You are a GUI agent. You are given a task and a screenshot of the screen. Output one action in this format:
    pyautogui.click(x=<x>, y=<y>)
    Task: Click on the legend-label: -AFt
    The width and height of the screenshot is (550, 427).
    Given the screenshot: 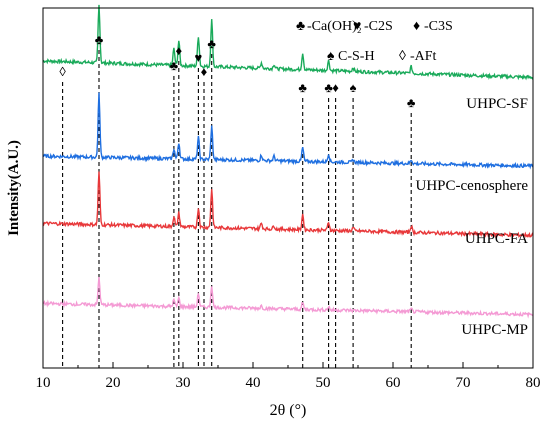 What is the action you would take?
    pyautogui.click(x=423, y=56)
    